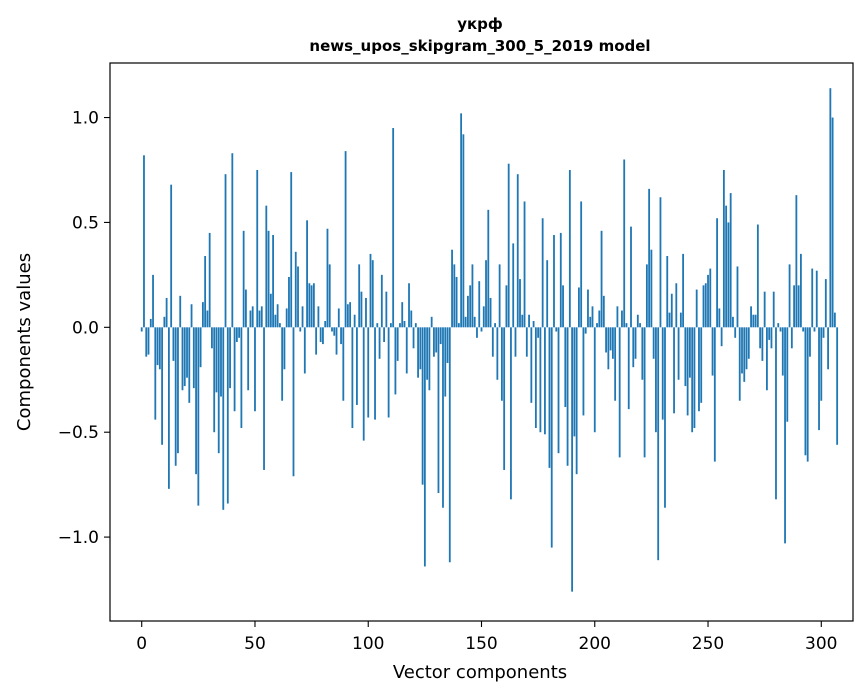 The image size is (867, 696). I want to click on x-axis-label: Vector components, so click(480, 672).